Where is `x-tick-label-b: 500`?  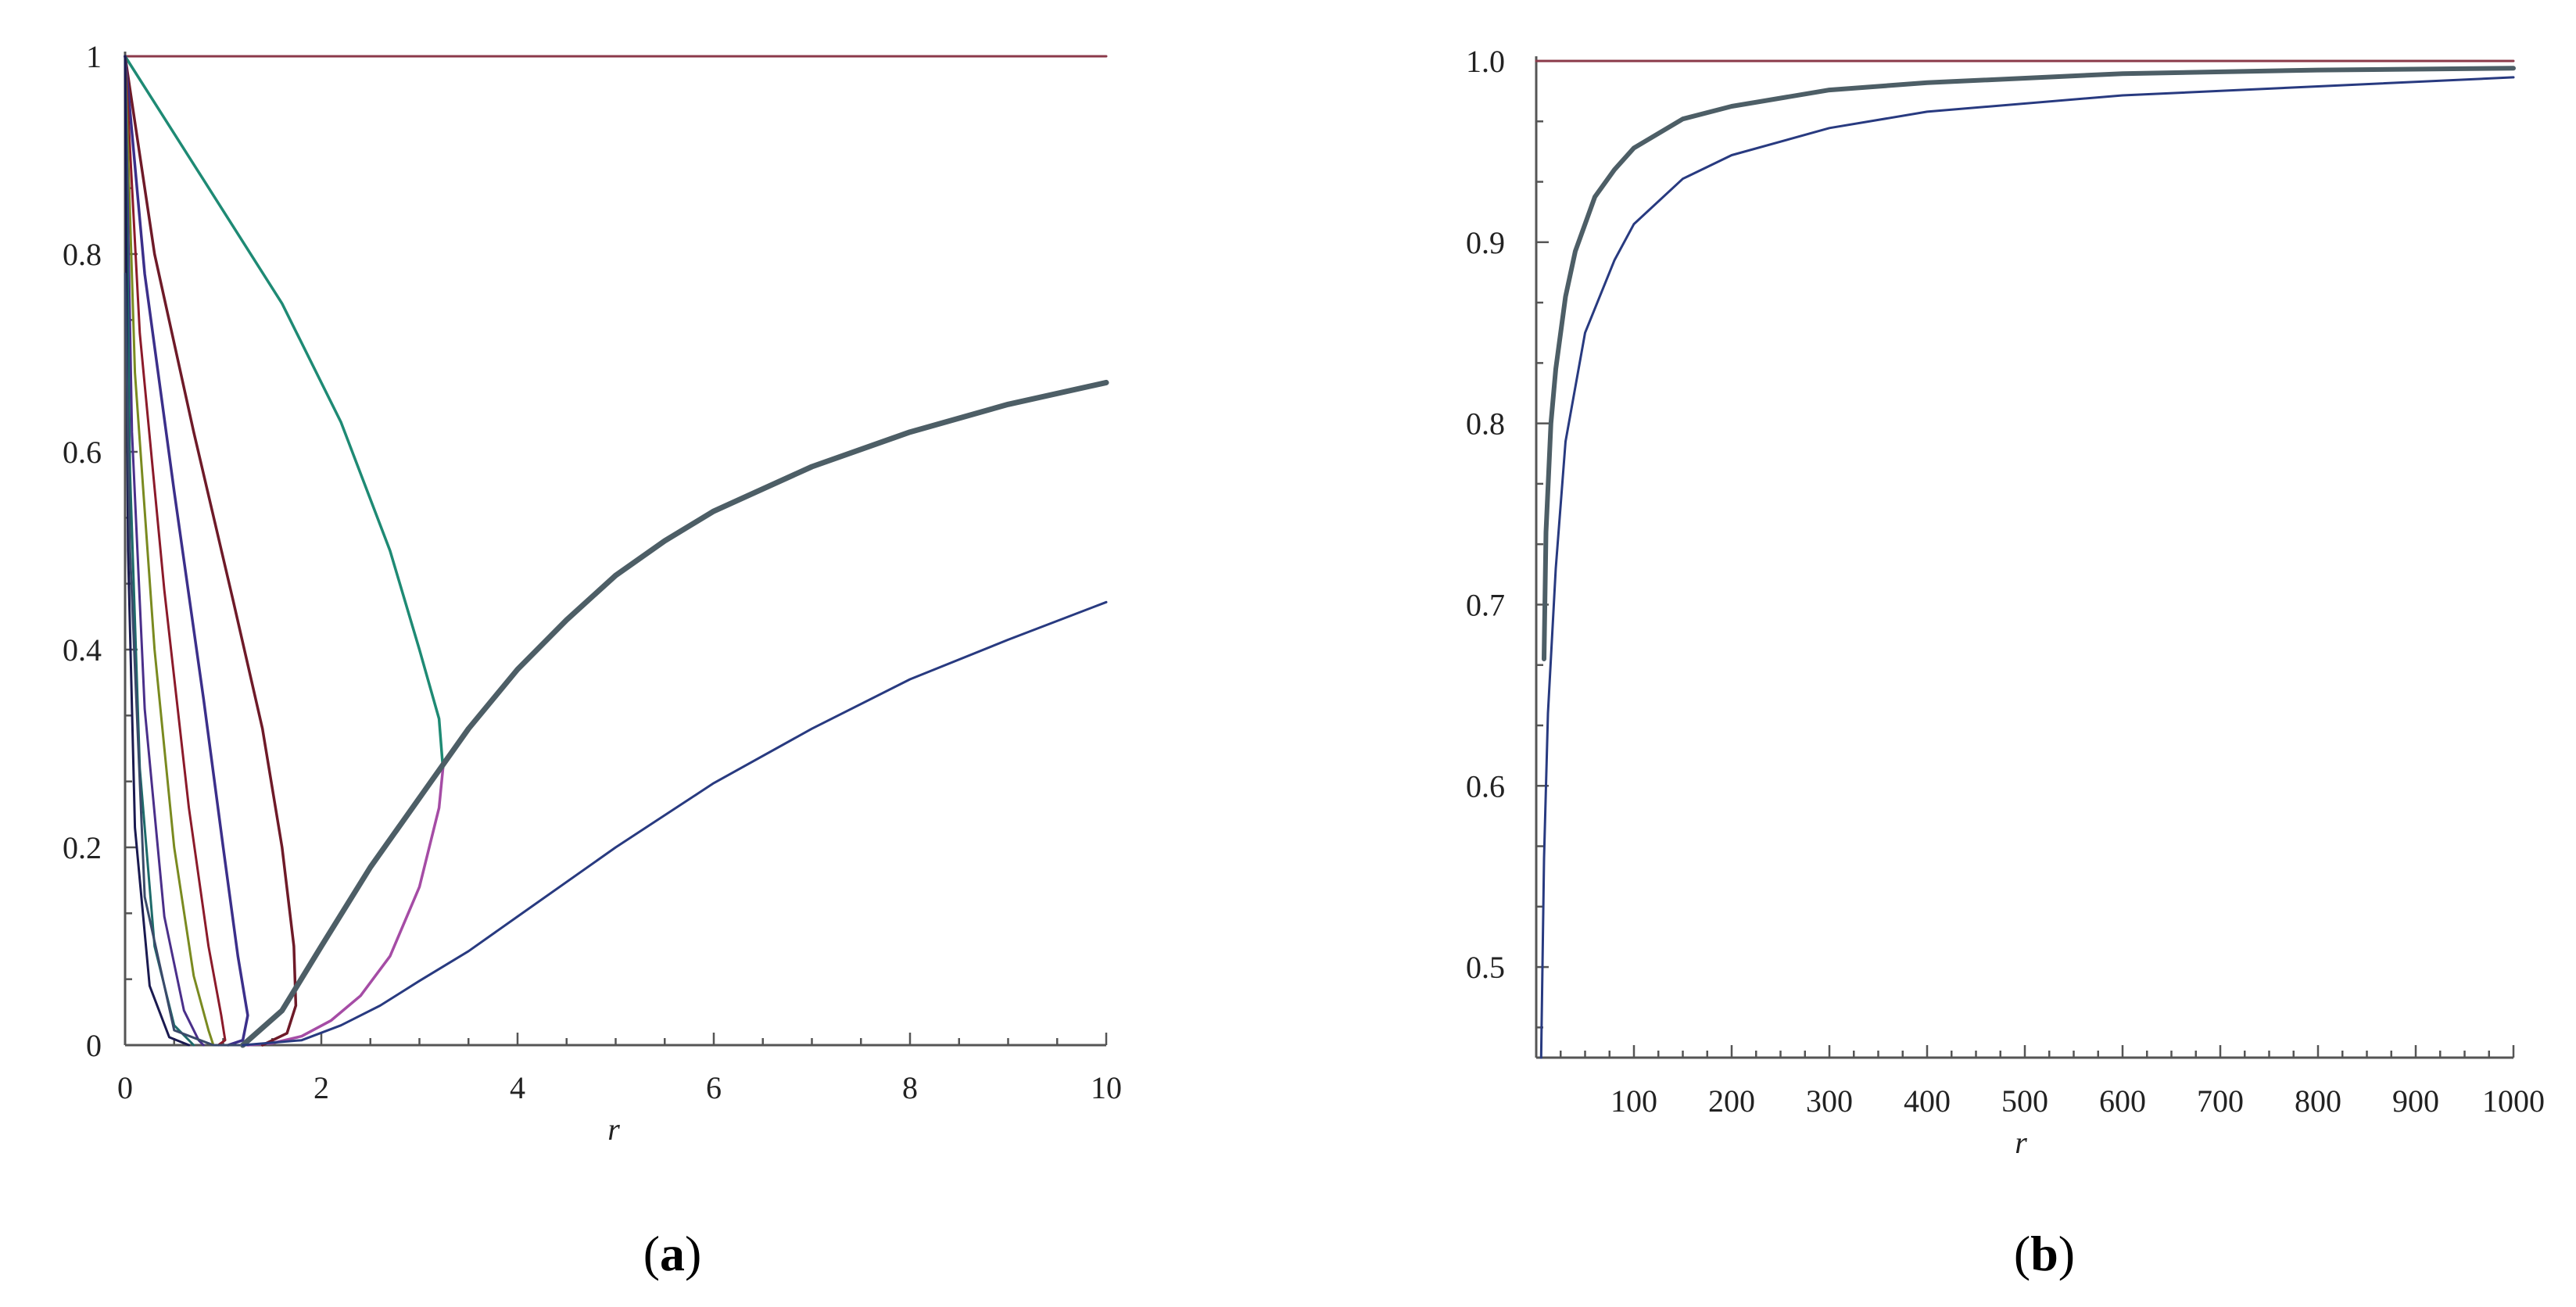
x-tick-label-b: 500 is located at coordinates (2024, 1101).